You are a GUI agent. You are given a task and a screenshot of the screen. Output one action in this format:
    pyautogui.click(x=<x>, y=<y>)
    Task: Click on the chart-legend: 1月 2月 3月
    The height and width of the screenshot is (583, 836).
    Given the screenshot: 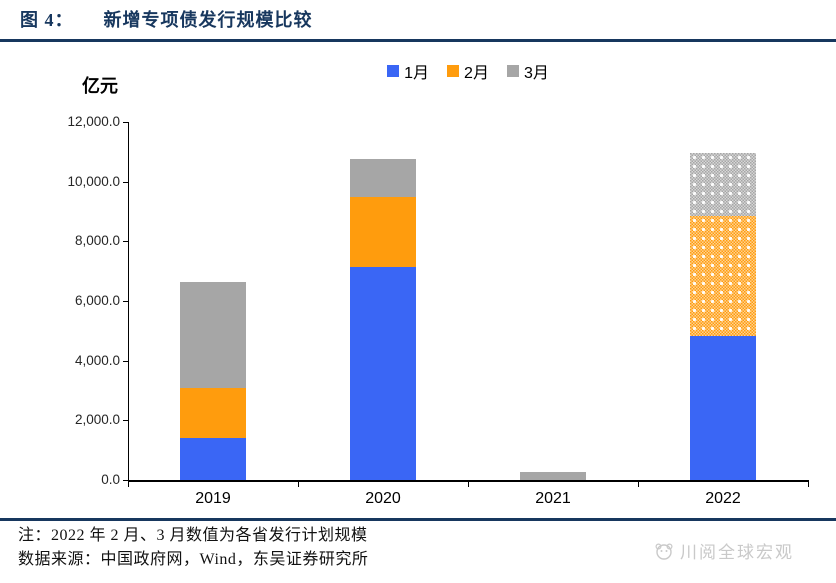 What is the action you would take?
    pyautogui.click(x=468, y=71)
    